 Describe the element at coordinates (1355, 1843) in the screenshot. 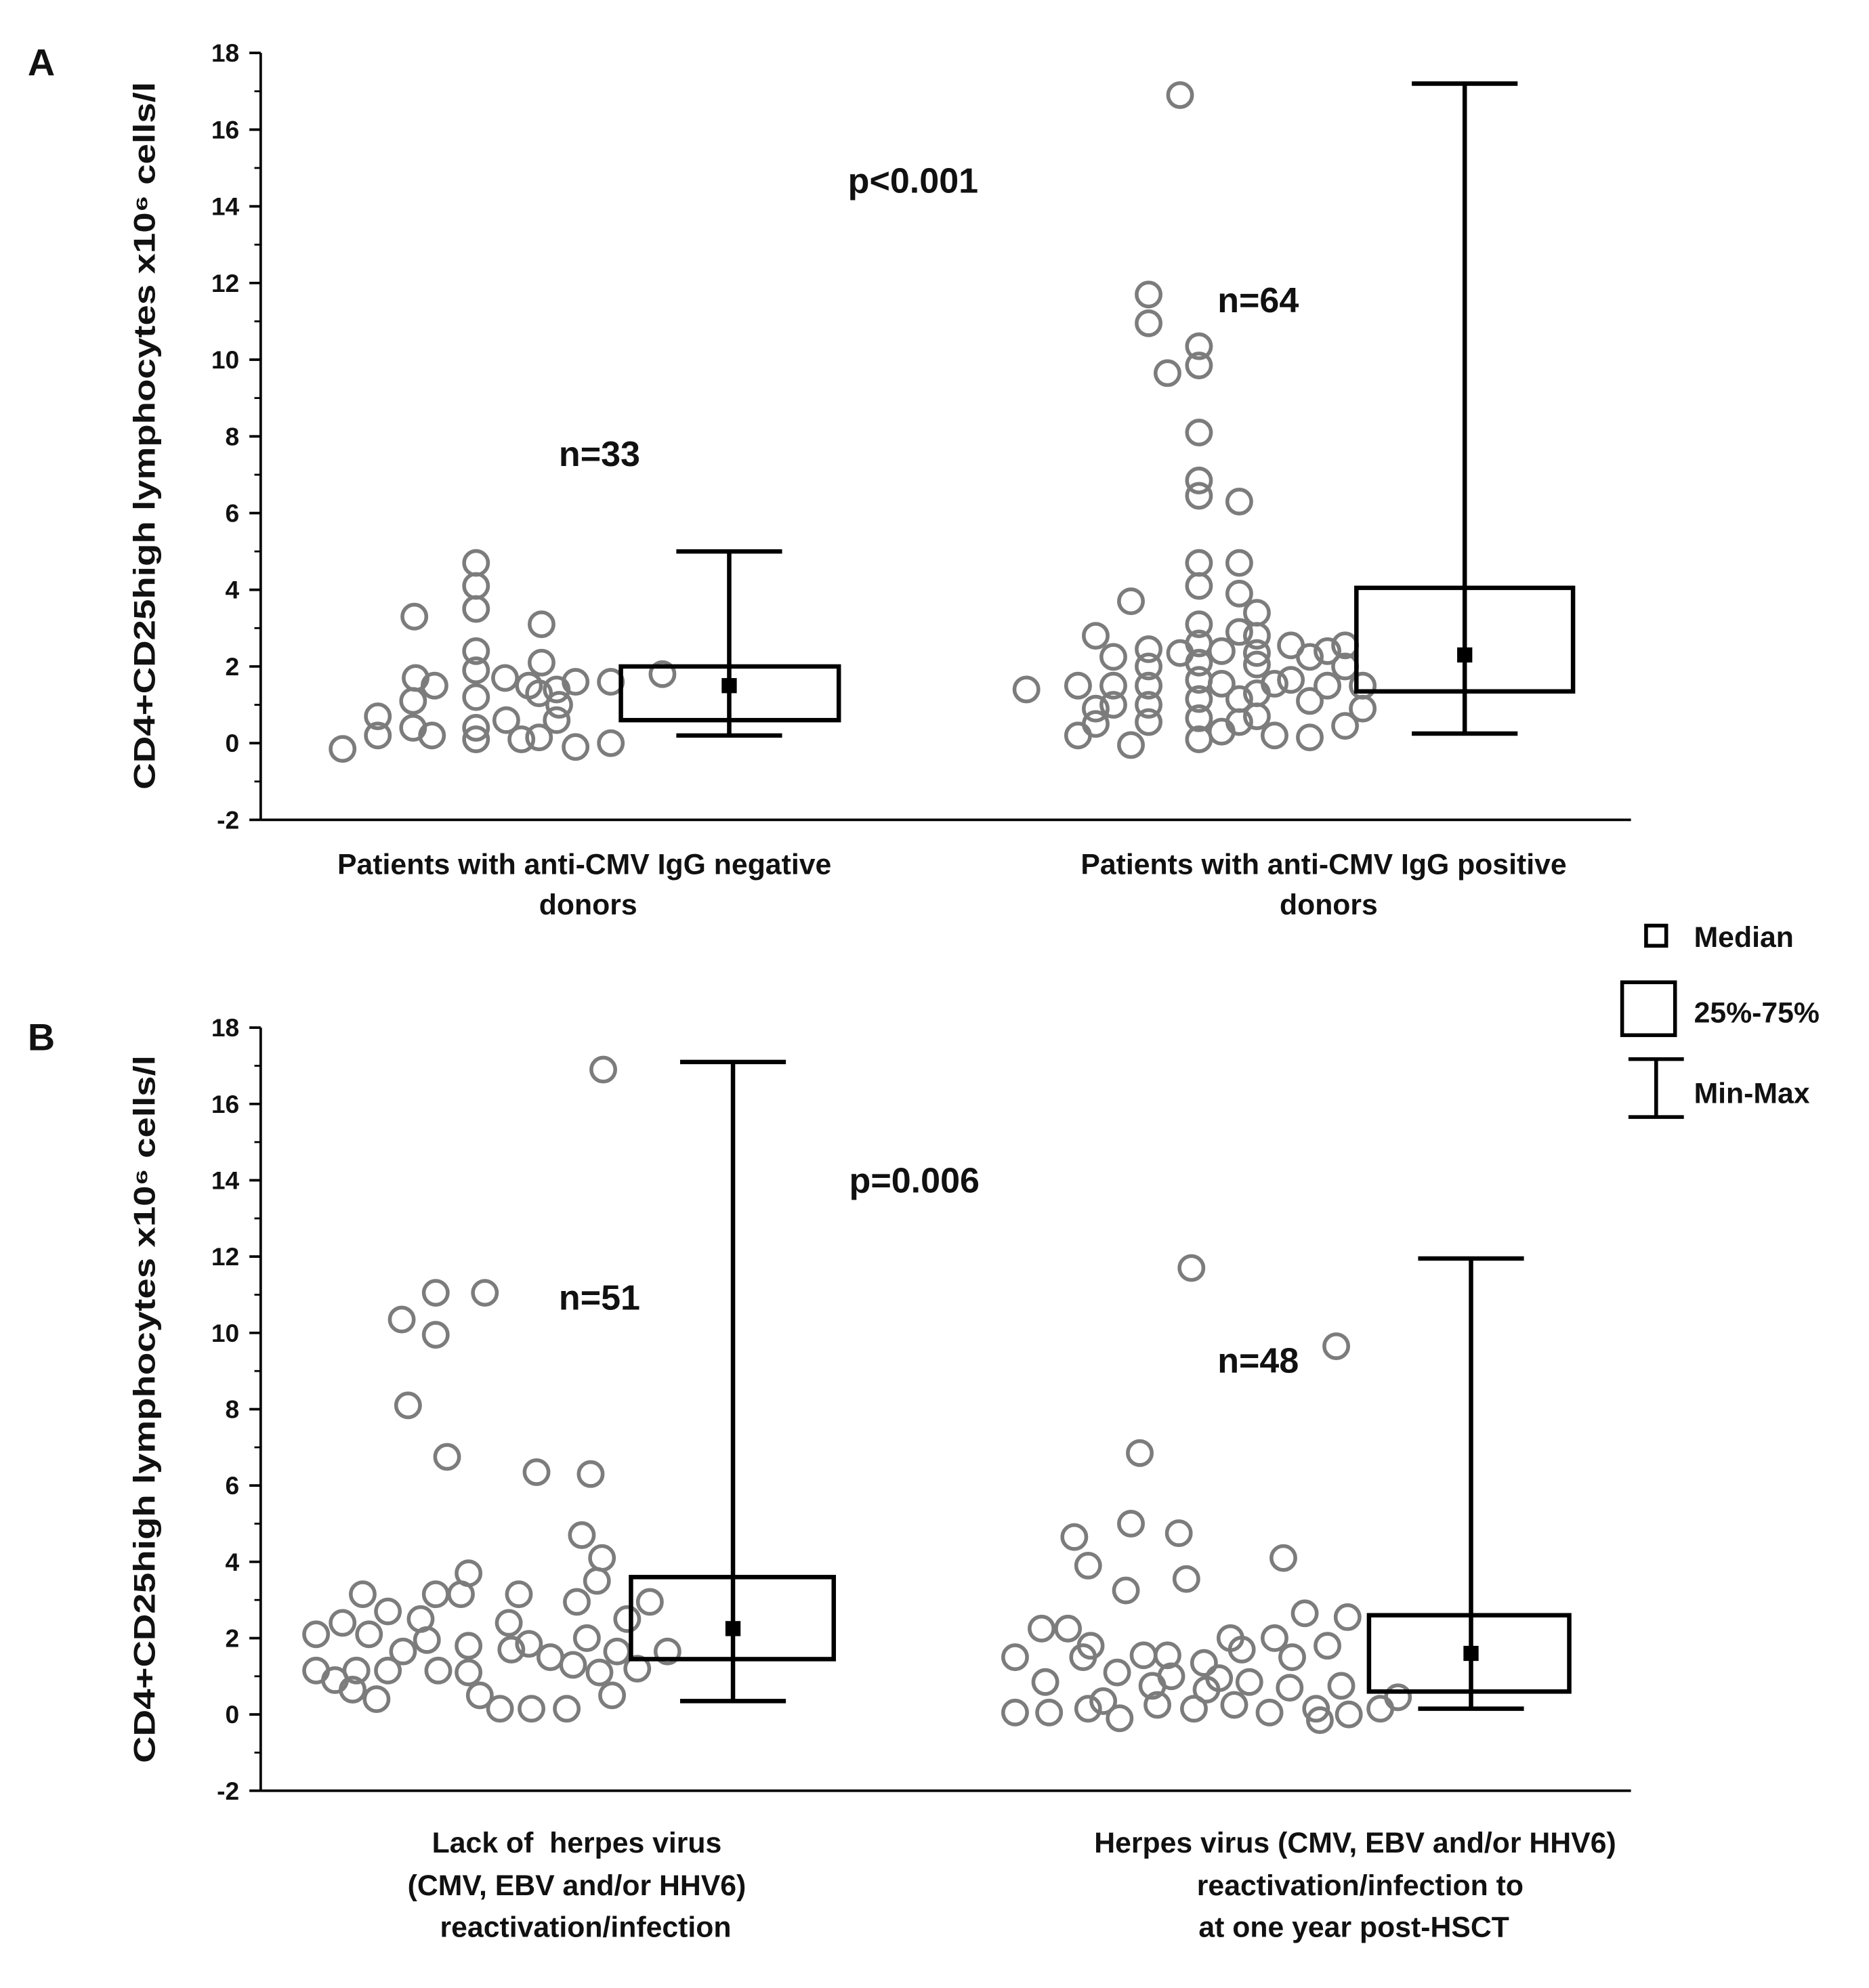

I see `category-label-line: Herpes virus (CMV, EBV and/or HHV6)` at that location.